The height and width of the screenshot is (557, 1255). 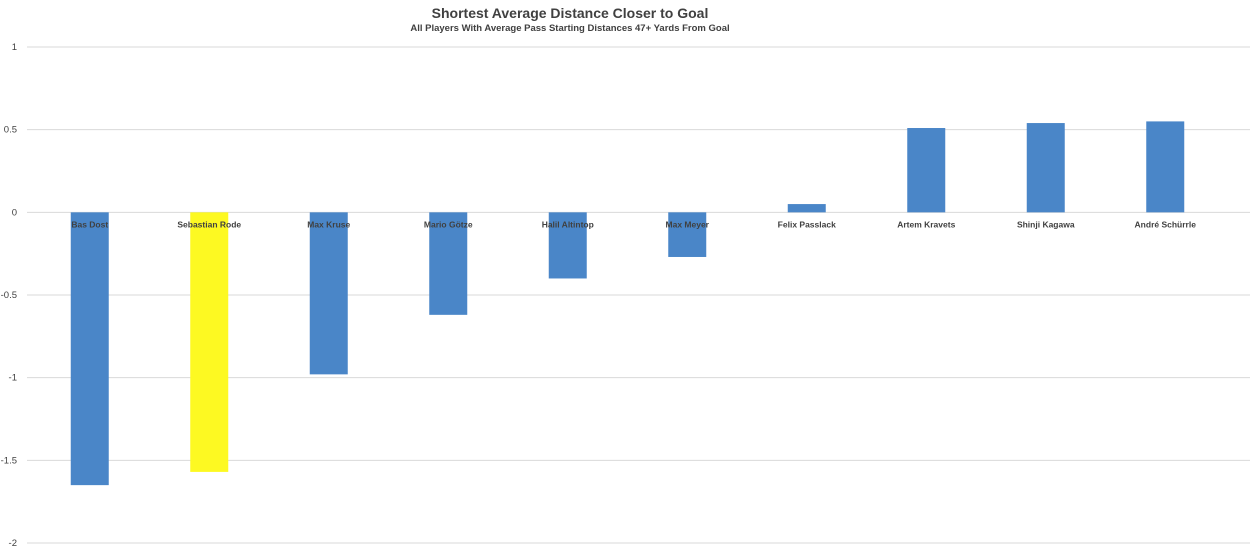 I want to click on y-tick-label: -1.5, so click(x=9, y=460).